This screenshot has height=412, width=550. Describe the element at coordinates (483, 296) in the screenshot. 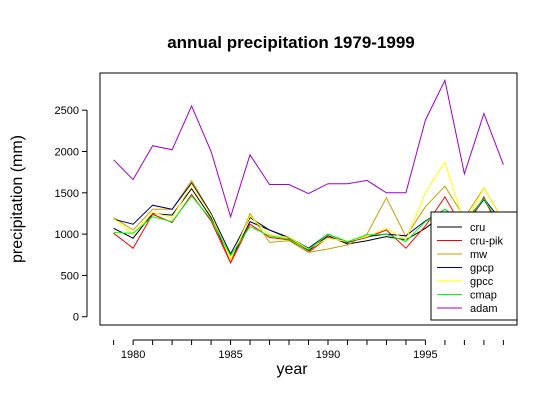

I see `legend-label-cmap: cmap` at that location.